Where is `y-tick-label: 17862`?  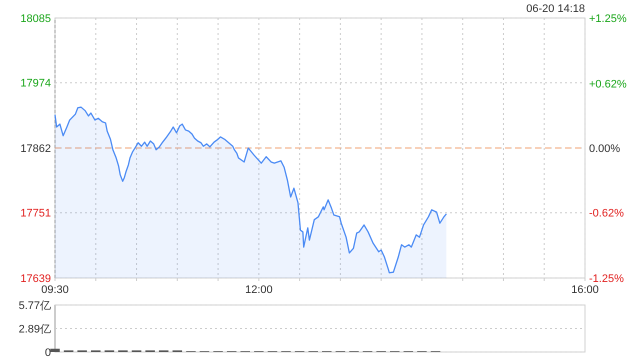
y-tick-label: 17862 is located at coordinates (35, 149).